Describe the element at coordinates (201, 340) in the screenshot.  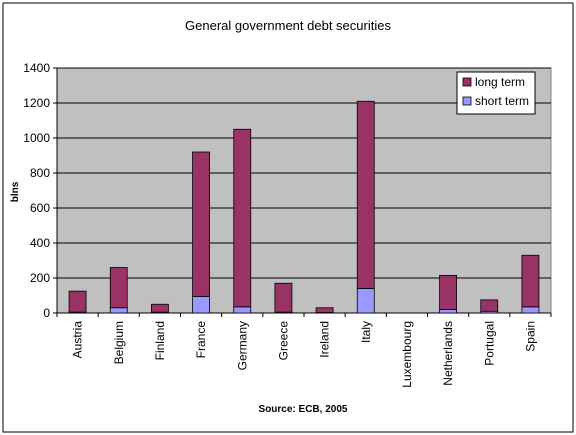
I see `x-tick-label: France` at that location.